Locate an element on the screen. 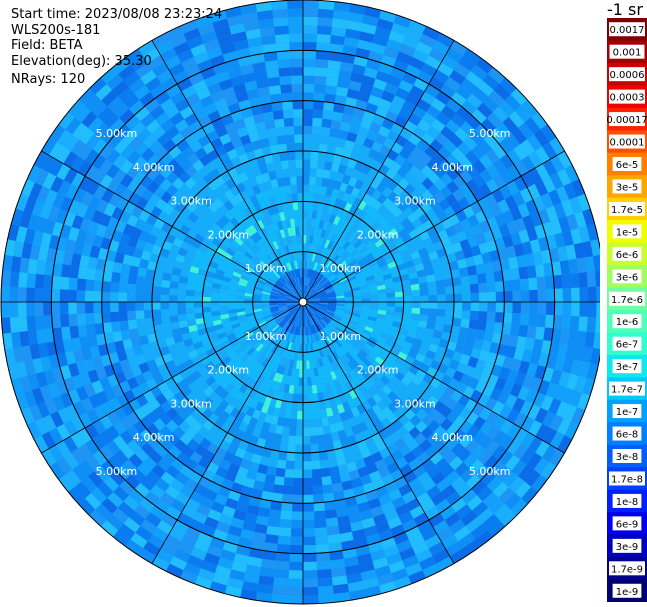  start-time: Start time: 2023/08/08 23:23:24 is located at coordinates (117, 14).